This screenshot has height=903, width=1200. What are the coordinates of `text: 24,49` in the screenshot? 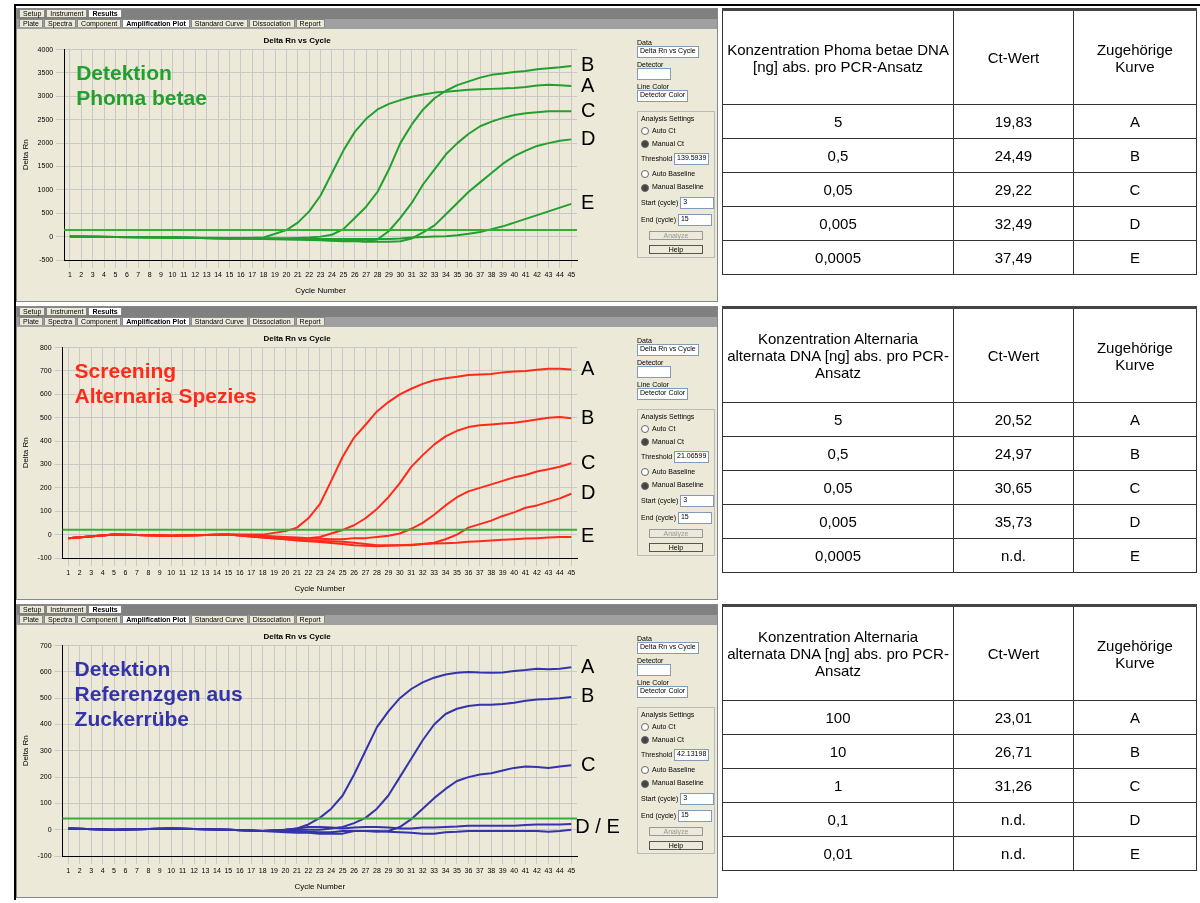 It's located at (1013, 155).